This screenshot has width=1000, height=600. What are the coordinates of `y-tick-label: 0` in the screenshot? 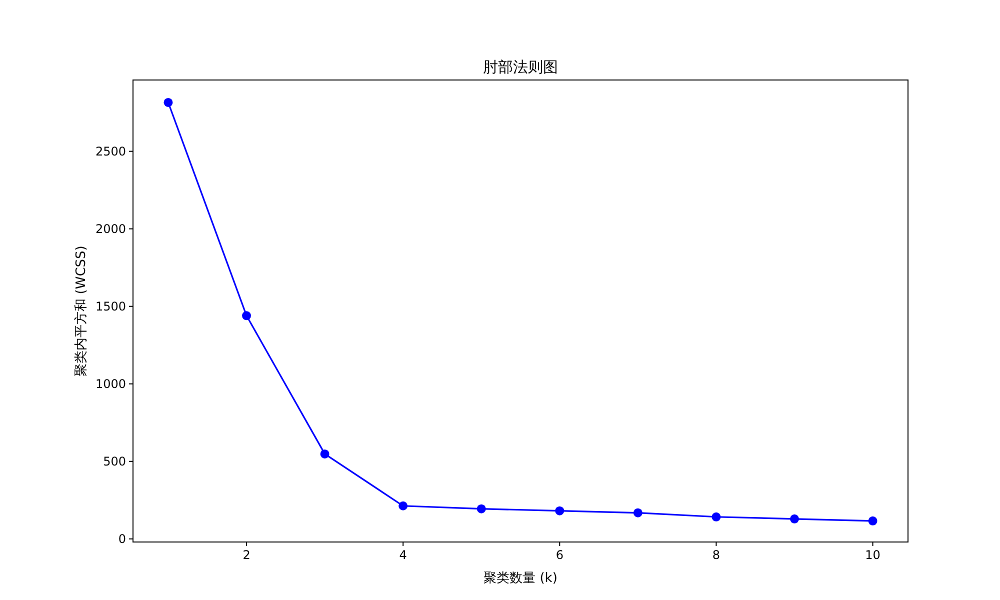 It's located at (122, 539).